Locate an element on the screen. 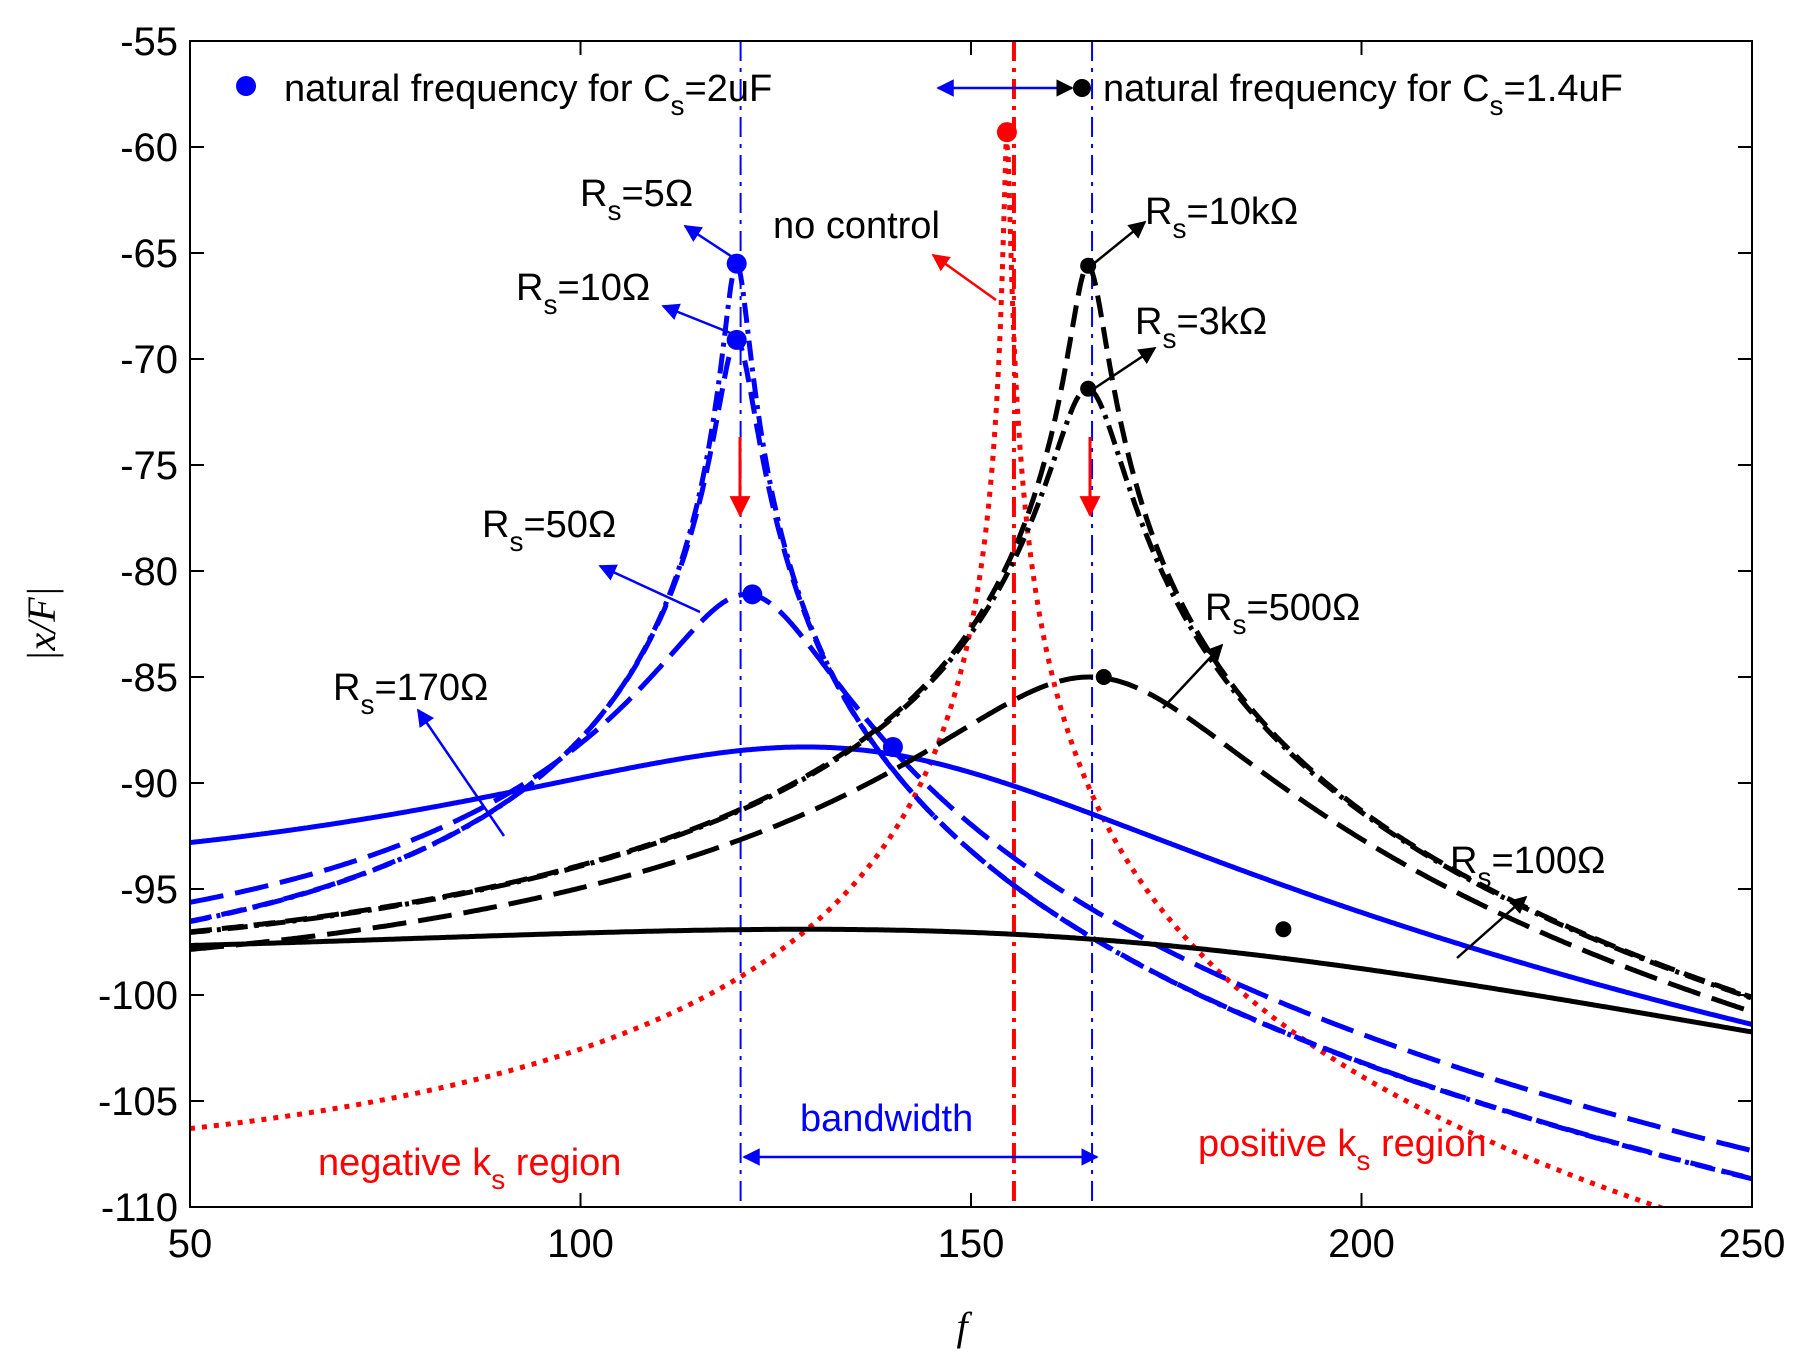 The height and width of the screenshot is (1354, 1803). label-rs-10: Rs=10Ω is located at coordinates (583, 293).